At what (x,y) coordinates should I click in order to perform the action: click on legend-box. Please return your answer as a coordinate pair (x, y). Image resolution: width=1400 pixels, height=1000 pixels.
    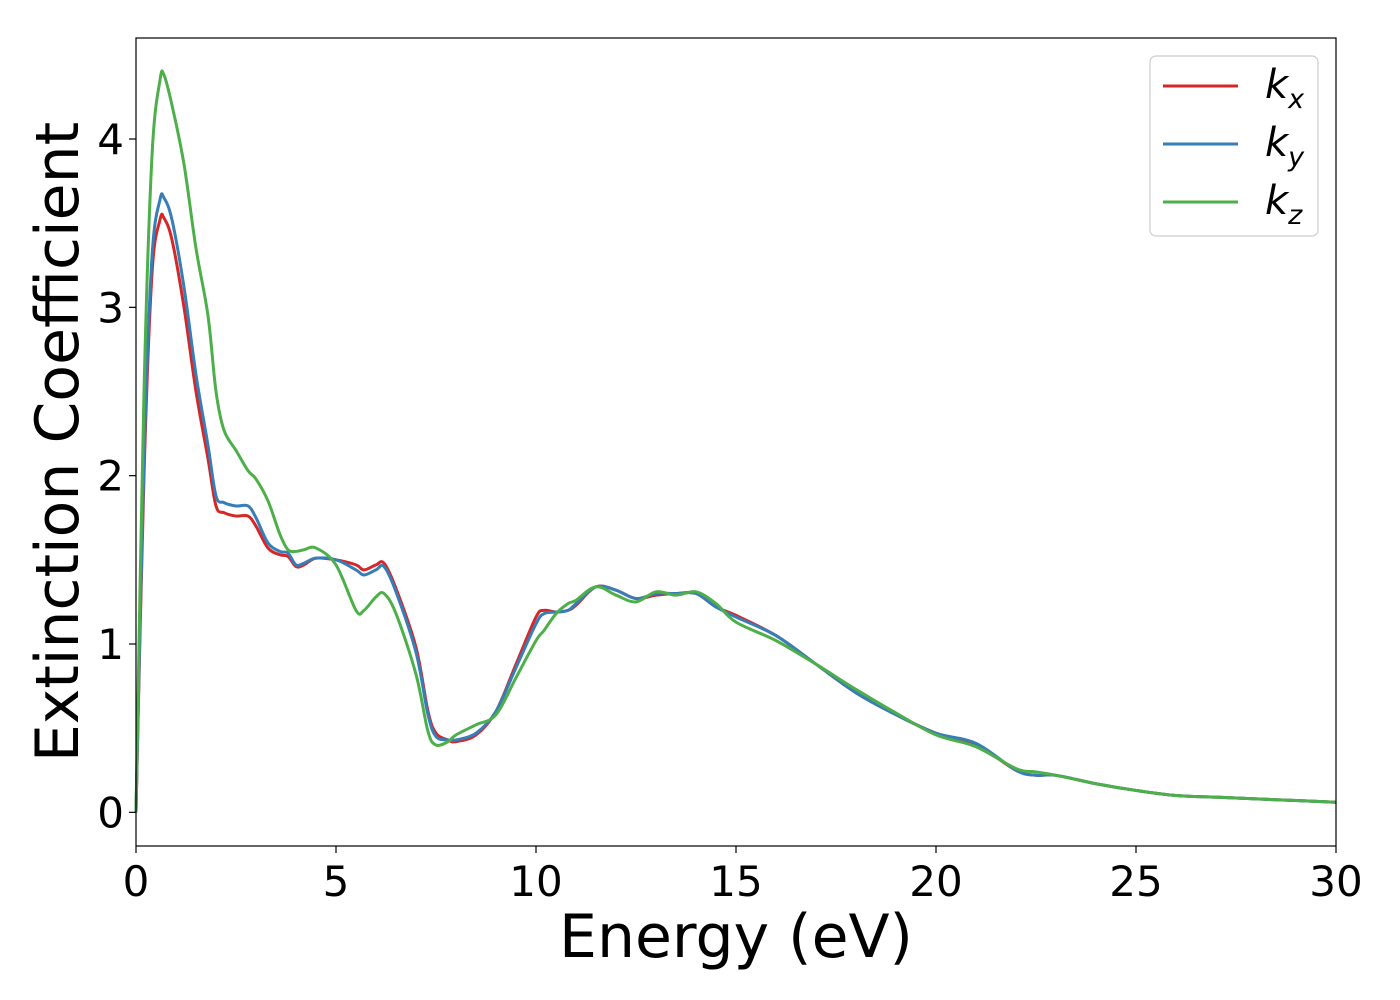
    Looking at the image, I should click on (1234, 146).